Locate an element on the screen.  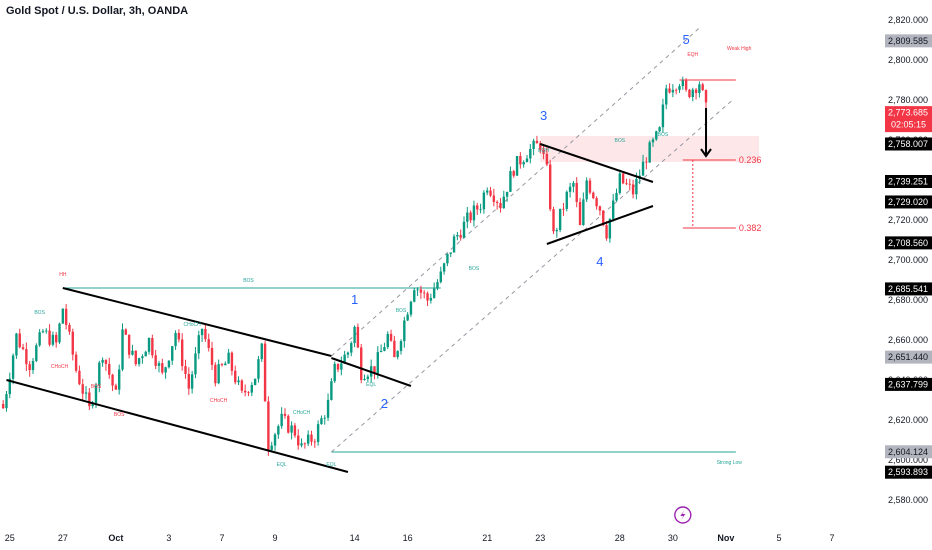
lightning-icon is located at coordinates (683, 515).